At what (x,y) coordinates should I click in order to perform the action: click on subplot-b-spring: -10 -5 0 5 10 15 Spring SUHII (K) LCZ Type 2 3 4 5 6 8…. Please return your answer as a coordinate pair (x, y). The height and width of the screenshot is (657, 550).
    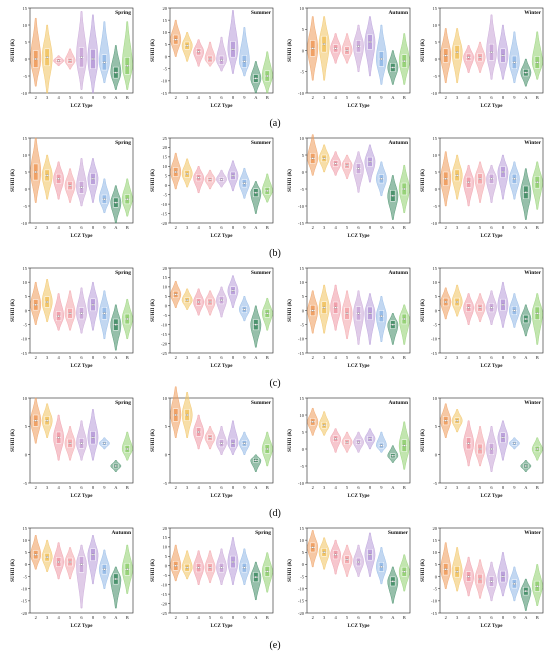
    Looking at the image, I should click on (72, 187).